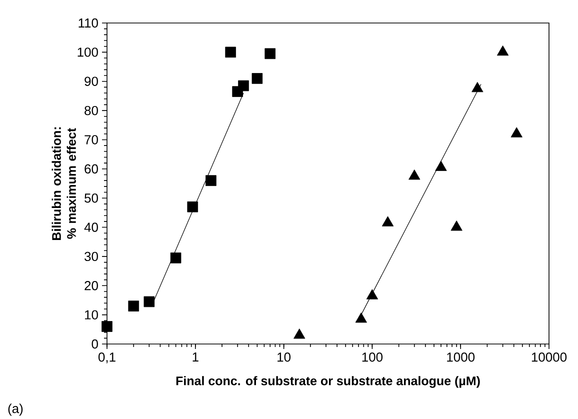  Describe the element at coordinates (461, 357) in the screenshot. I see `x-tick-label: 1000` at that location.